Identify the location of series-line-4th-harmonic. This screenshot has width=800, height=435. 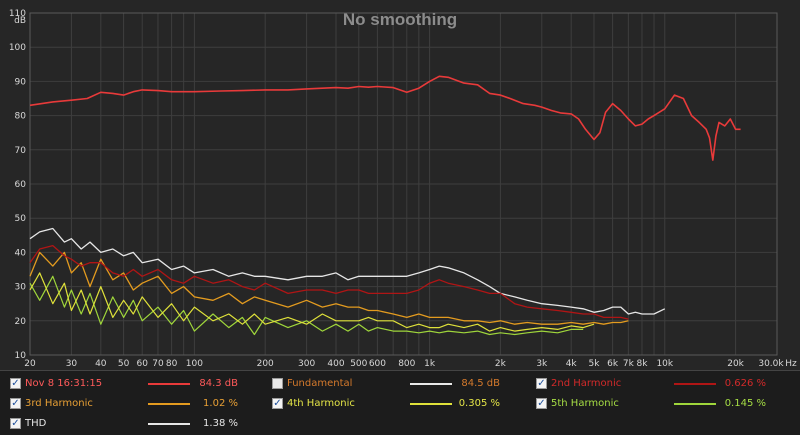
(312, 302).